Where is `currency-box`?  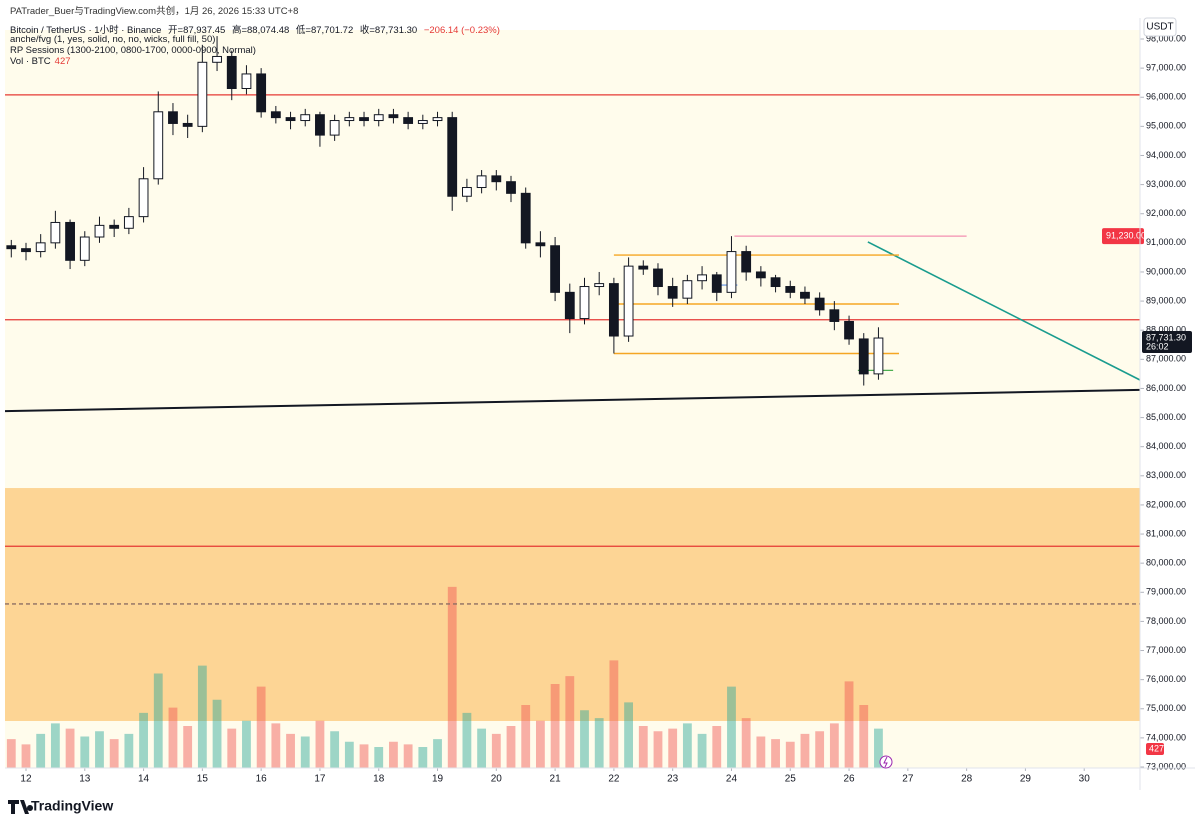
currency-box is located at coordinates (1160, 27).